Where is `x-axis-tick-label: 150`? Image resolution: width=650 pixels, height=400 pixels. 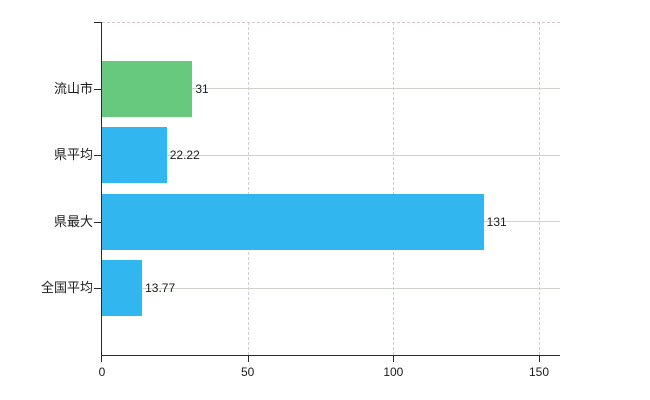 x-axis-tick-label: 150 is located at coordinates (539, 372).